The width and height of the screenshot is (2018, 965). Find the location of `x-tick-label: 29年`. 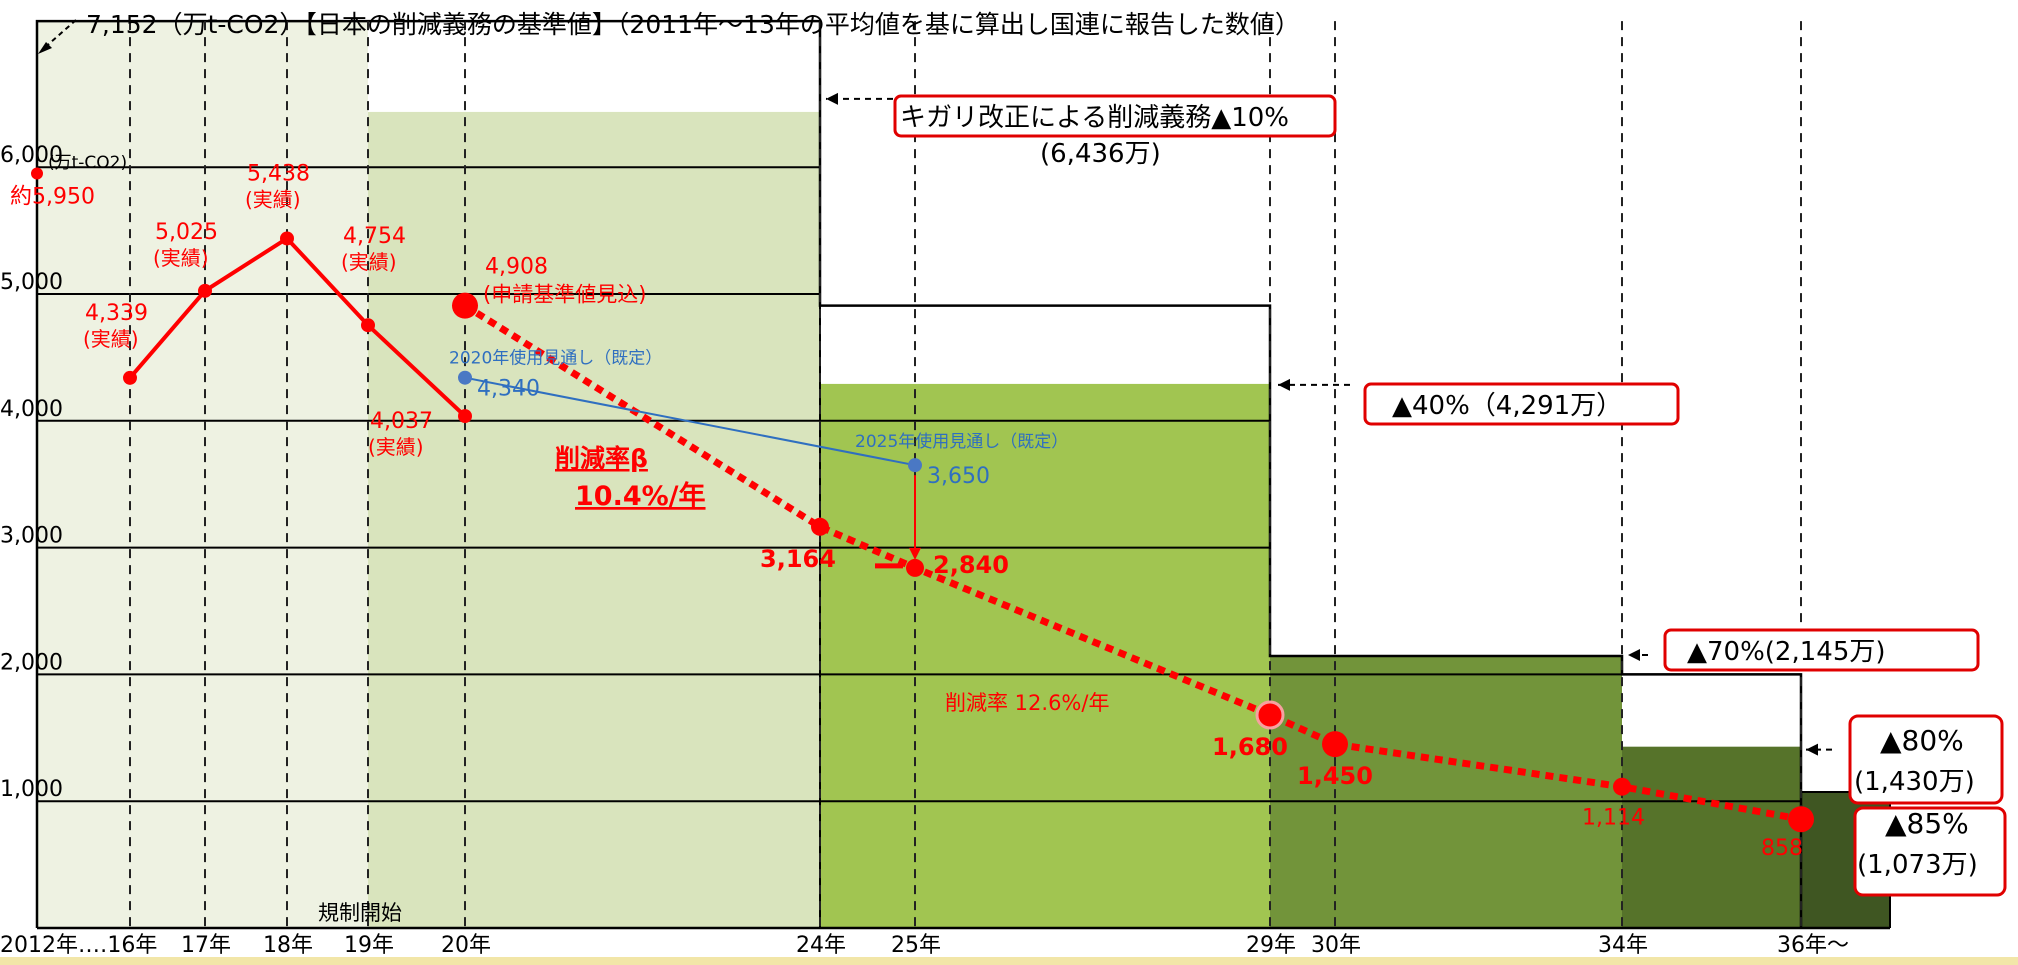

x-tick-label: 29年 is located at coordinates (1271, 945).